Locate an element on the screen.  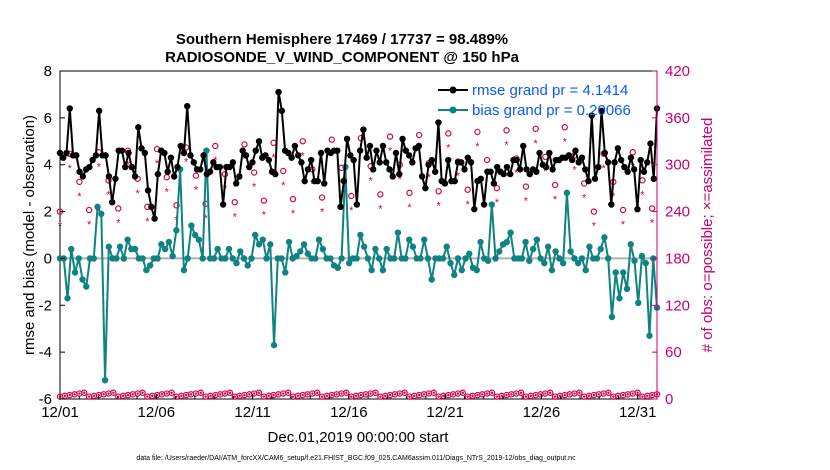
y-right-tick-label: 120 is located at coordinates (677, 305).